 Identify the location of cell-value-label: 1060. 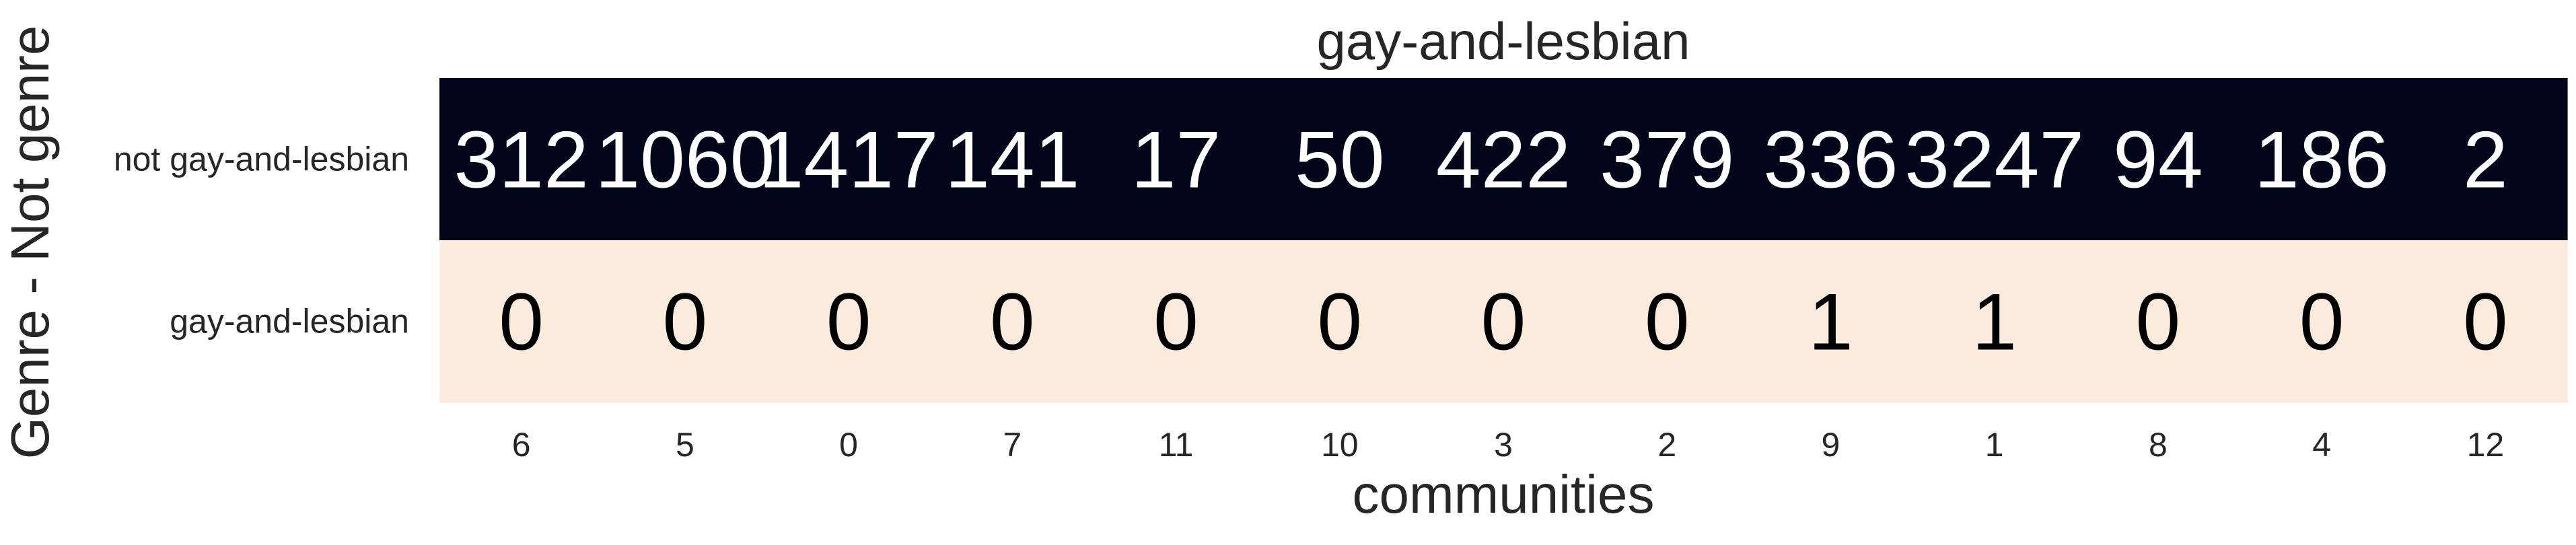
(685, 160).